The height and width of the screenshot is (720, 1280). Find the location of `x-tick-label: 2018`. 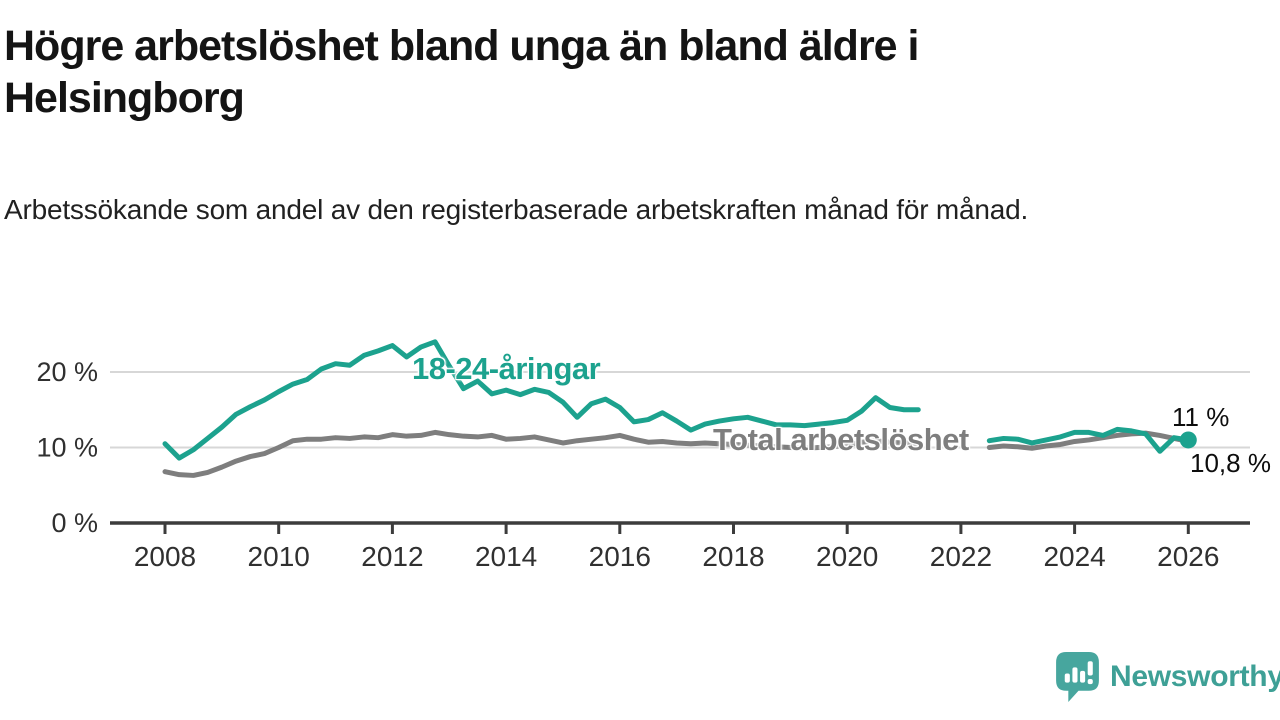

x-tick-label: 2018 is located at coordinates (733, 556).